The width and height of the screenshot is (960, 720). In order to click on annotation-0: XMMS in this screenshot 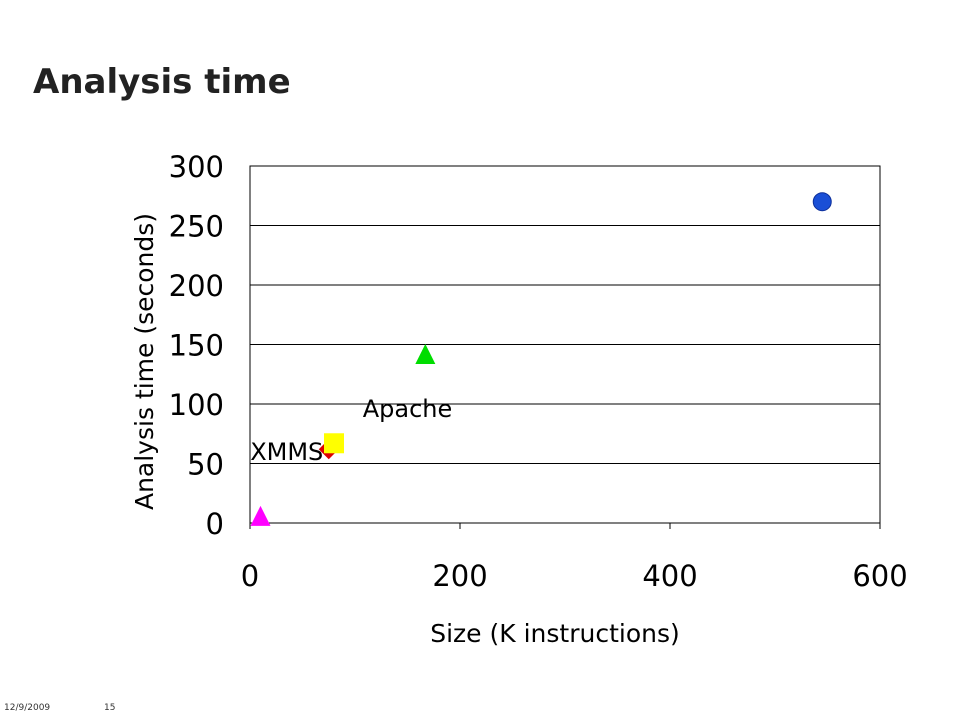, I will do `click(286, 452)`.